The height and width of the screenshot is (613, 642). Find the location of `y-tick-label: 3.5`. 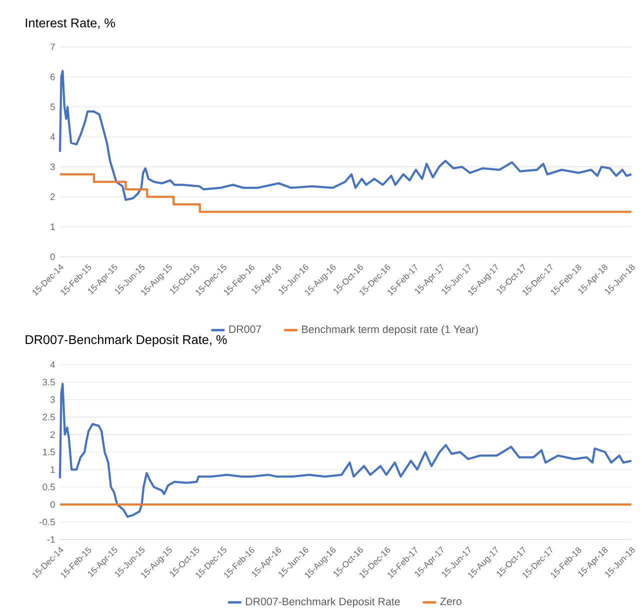

y-tick-label: 3.5 is located at coordinates (48, 382).